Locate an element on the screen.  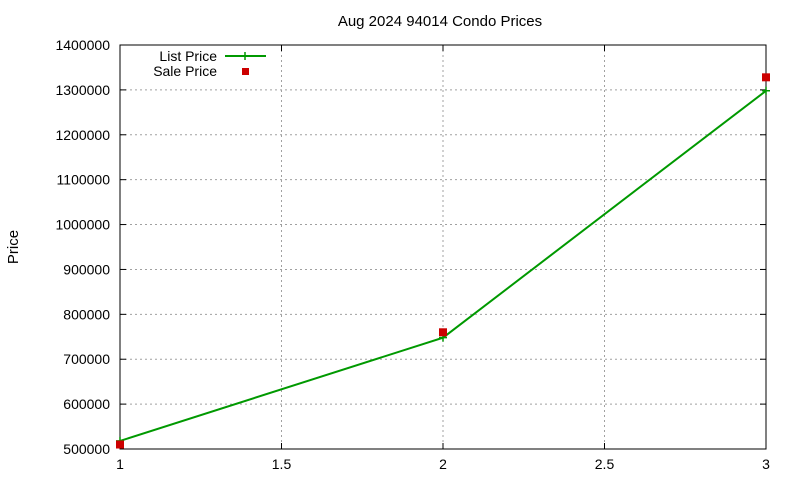
y-axis-label: Price is located at coordinates (13, 247).